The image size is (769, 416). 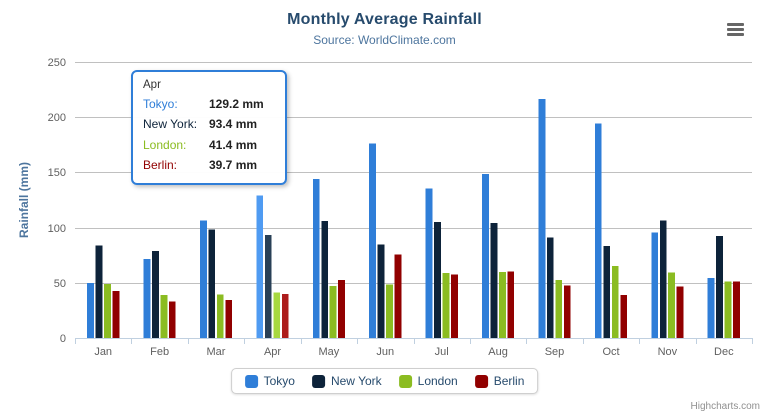 I want to click on bar-tokyo-jul, so click(x=429, y=263).